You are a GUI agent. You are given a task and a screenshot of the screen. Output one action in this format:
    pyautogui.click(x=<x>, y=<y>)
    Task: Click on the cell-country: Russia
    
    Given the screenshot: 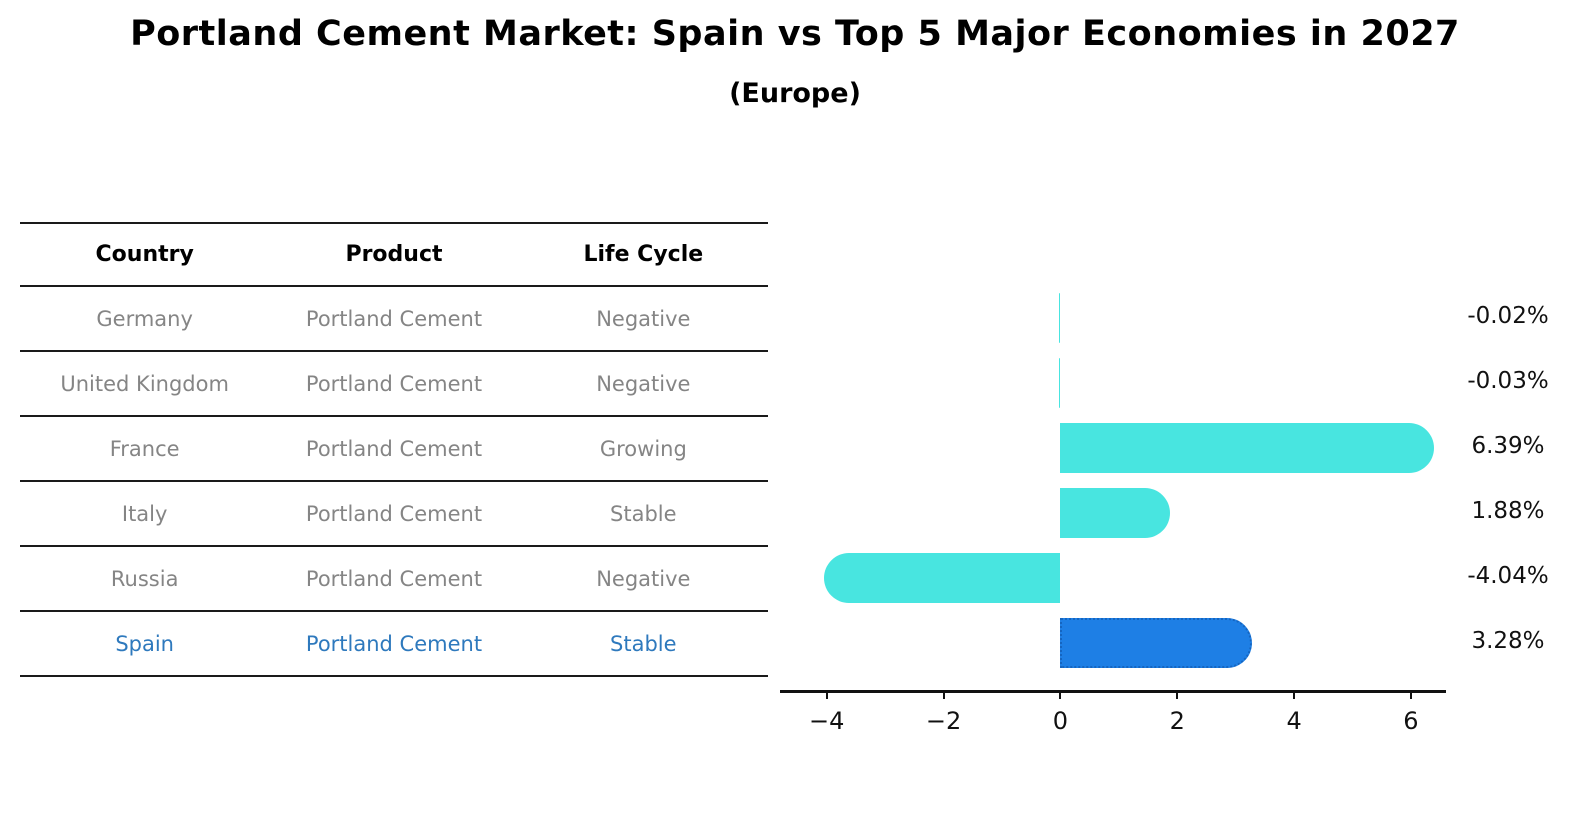 What is the action you would take?
    pyautogui.click(x=144, y=578)
    